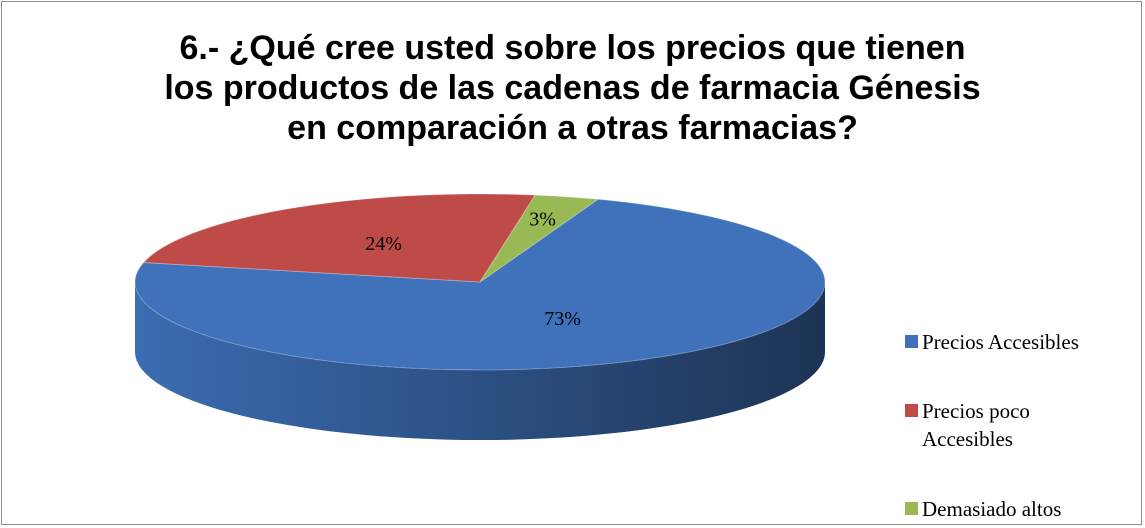  I want to click on legend-item: Demasiado altos, so click(1013, 509).